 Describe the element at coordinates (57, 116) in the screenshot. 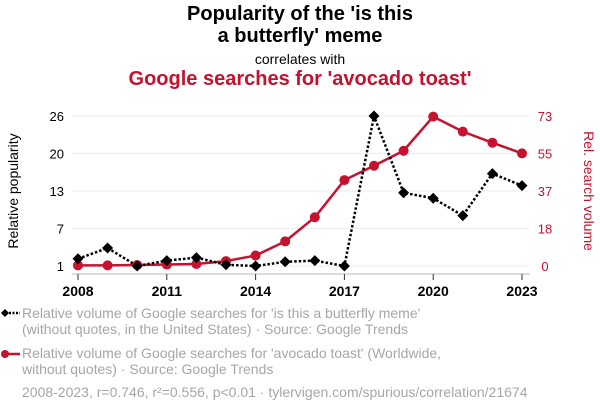

I see `y-tick-label-left: 26` at that location.